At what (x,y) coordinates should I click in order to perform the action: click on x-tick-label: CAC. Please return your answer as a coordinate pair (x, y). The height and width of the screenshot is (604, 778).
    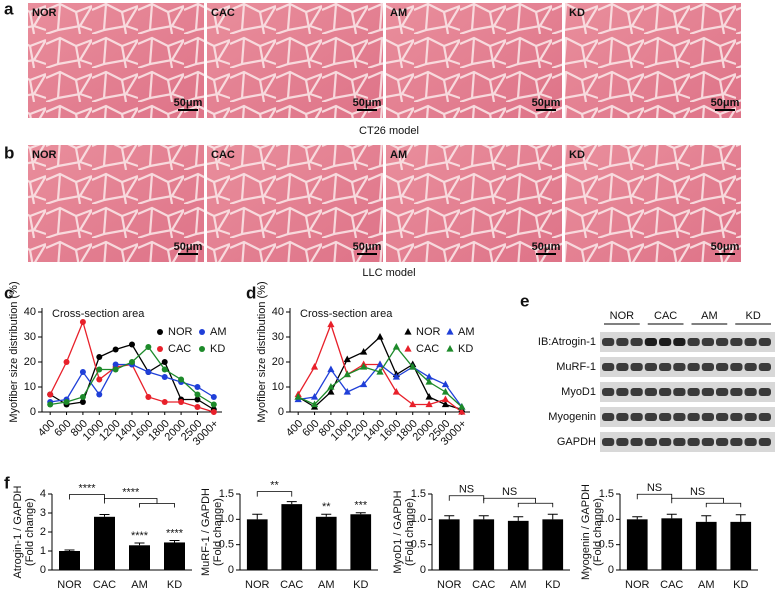
    Looking at the image, I should click on (671, 585).